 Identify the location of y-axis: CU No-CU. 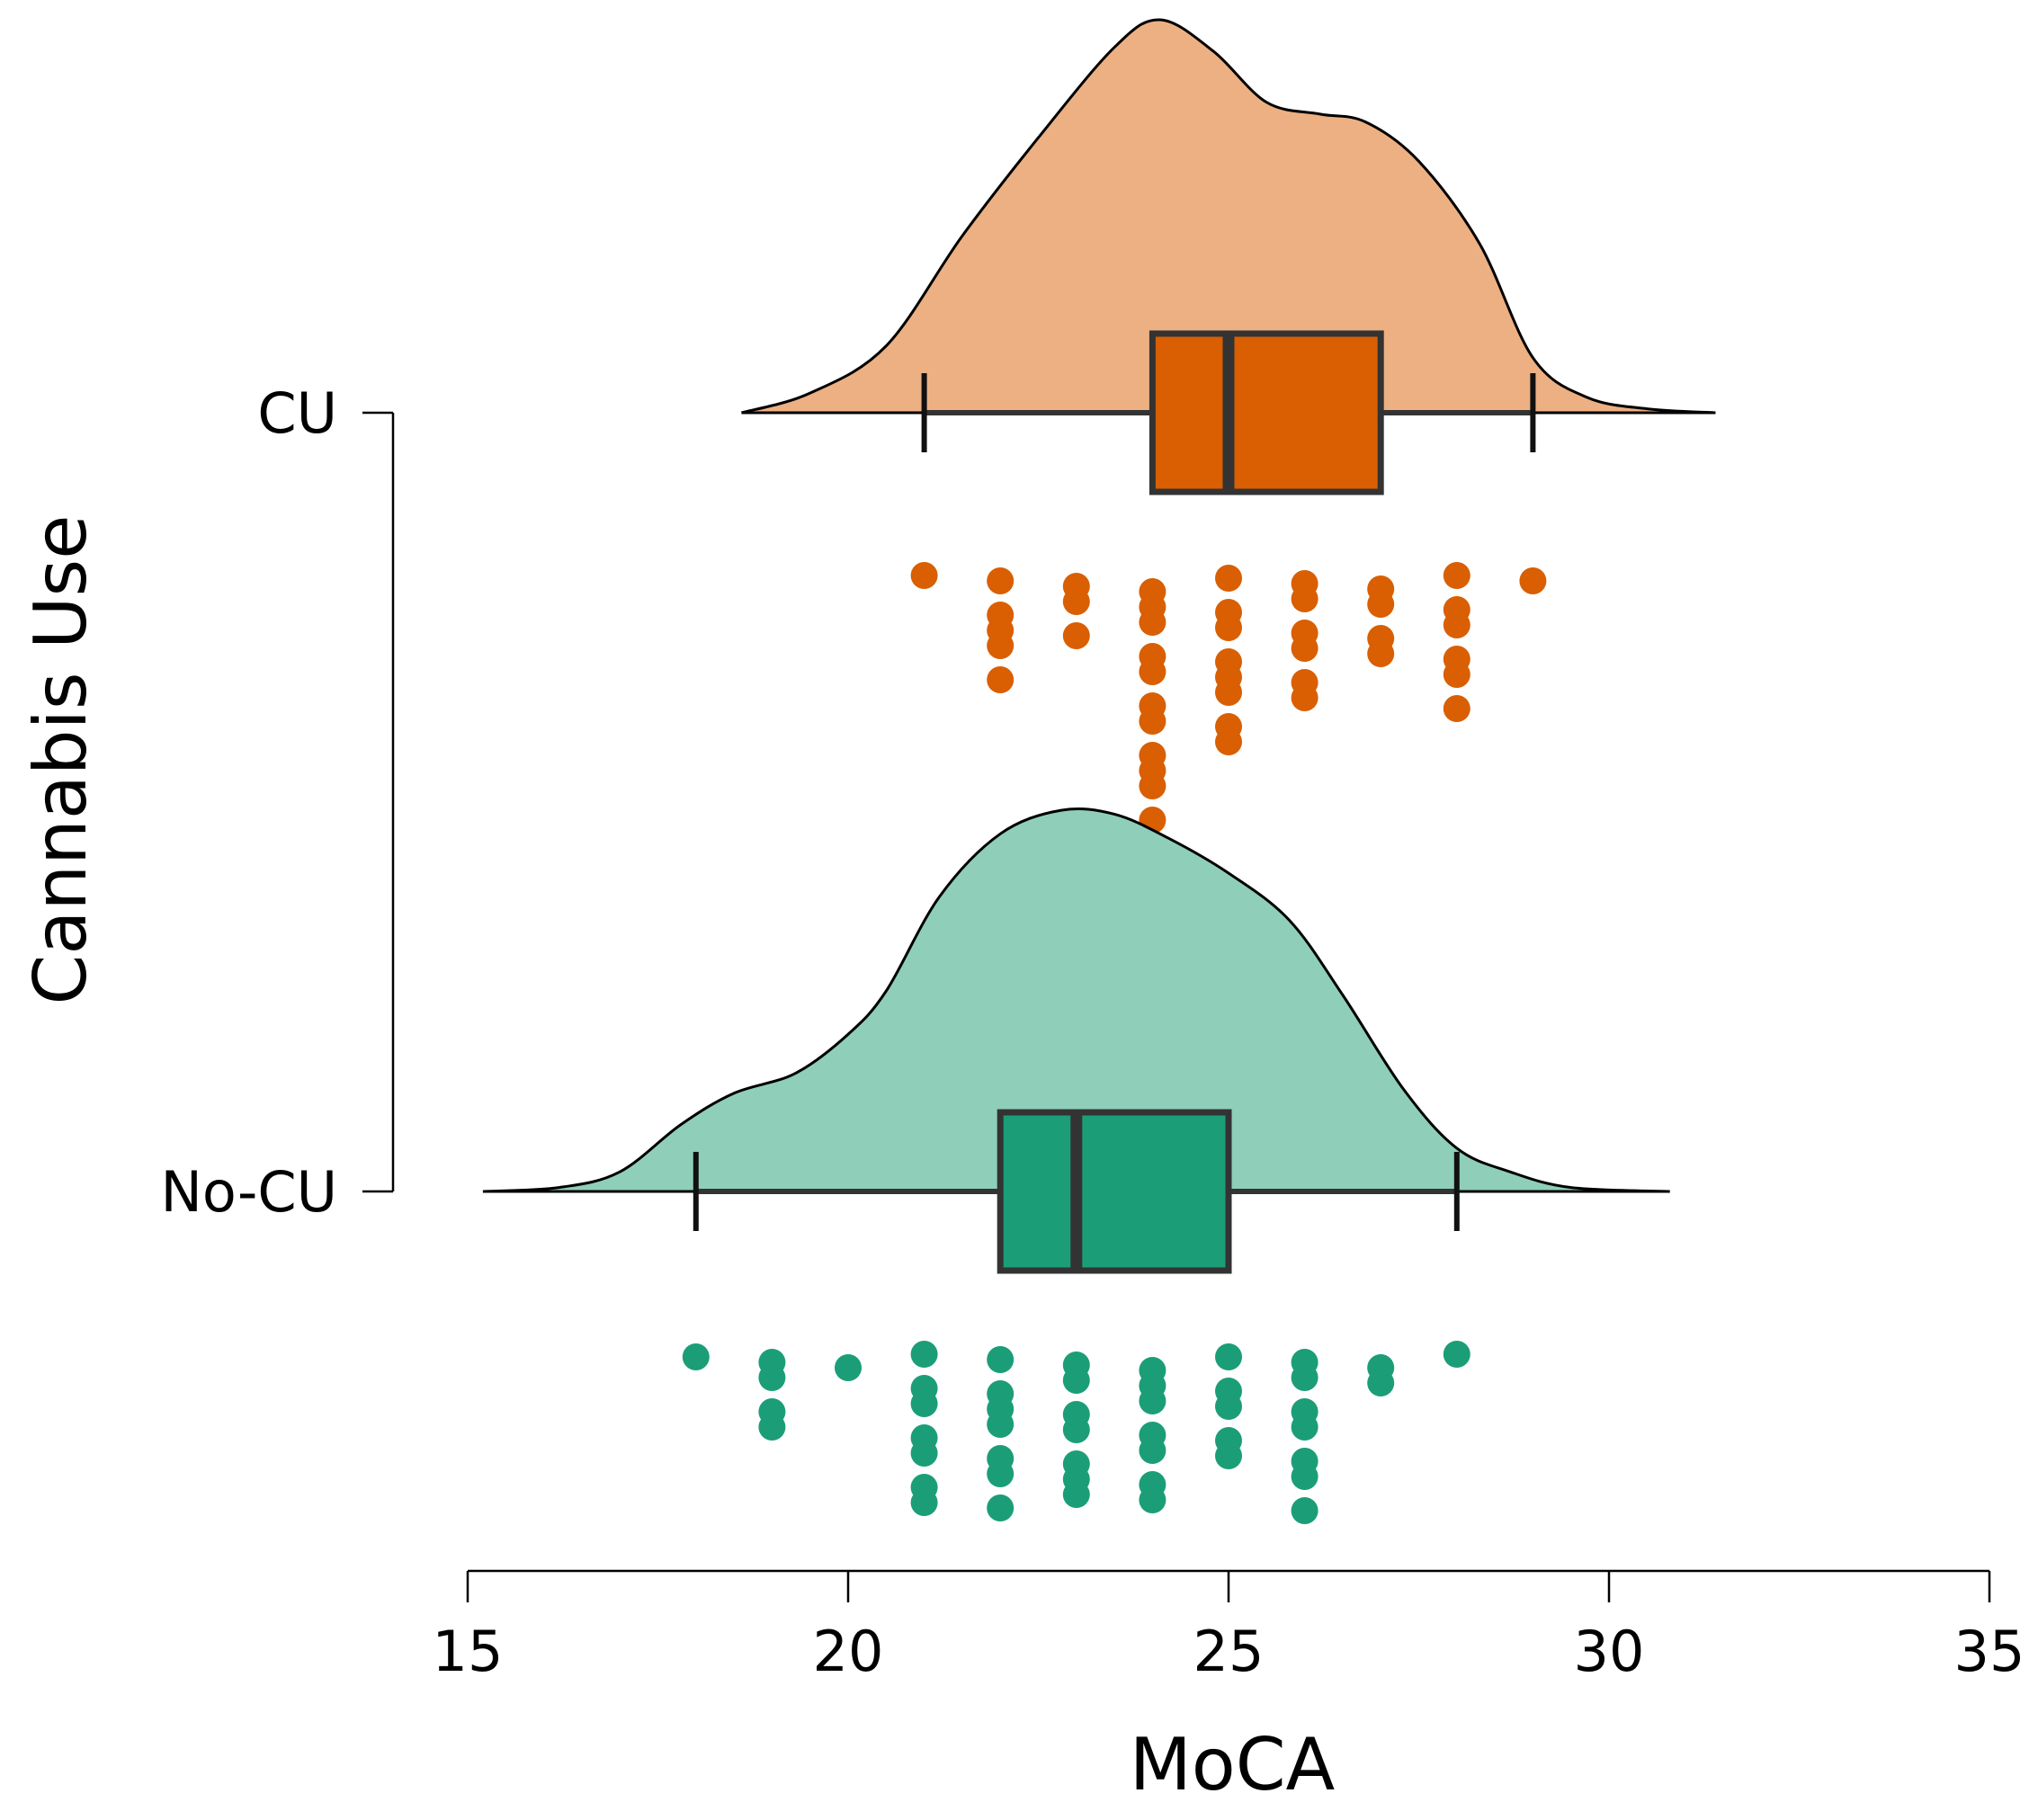
(277, 803).